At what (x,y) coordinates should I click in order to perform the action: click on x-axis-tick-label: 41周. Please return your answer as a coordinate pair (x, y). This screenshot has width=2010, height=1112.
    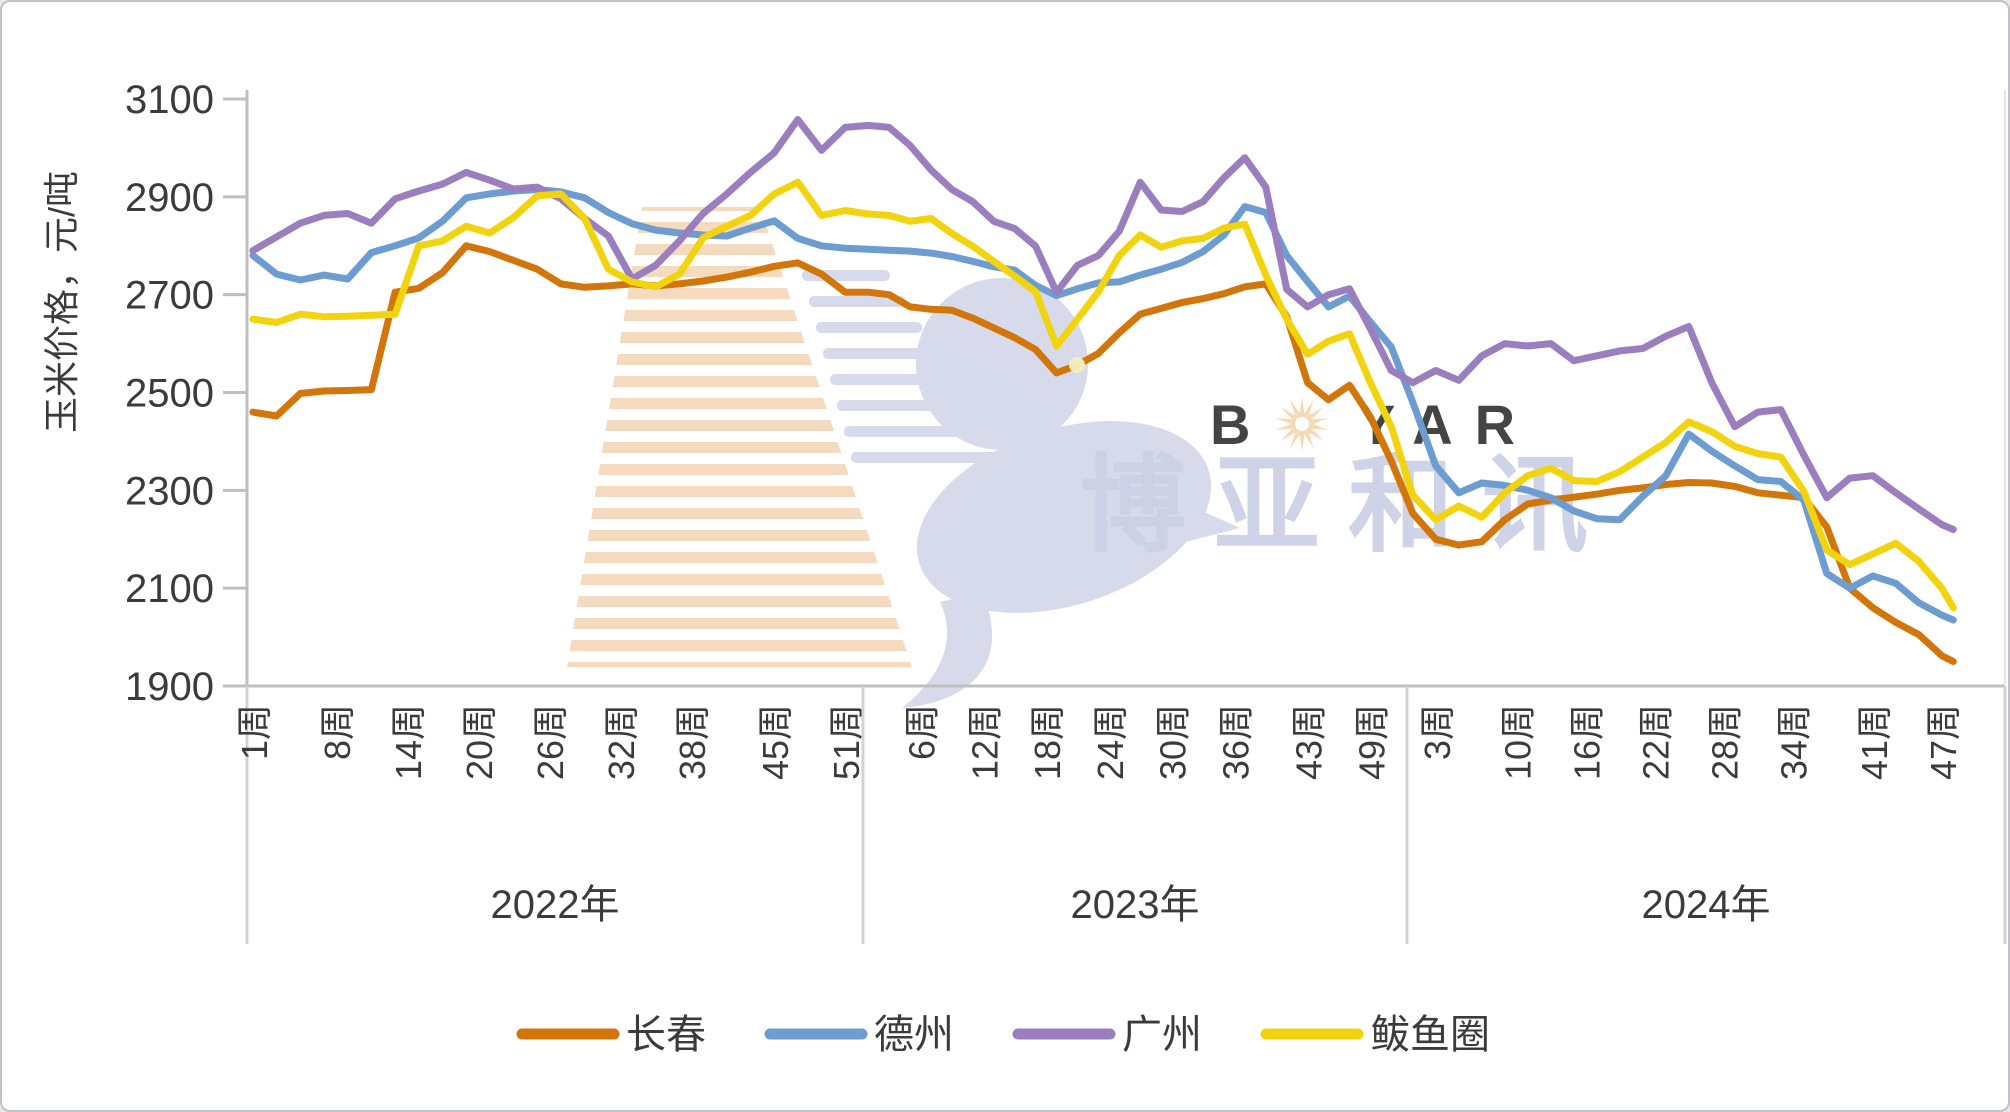
    Looking at the image, I should click on (1874, 742).